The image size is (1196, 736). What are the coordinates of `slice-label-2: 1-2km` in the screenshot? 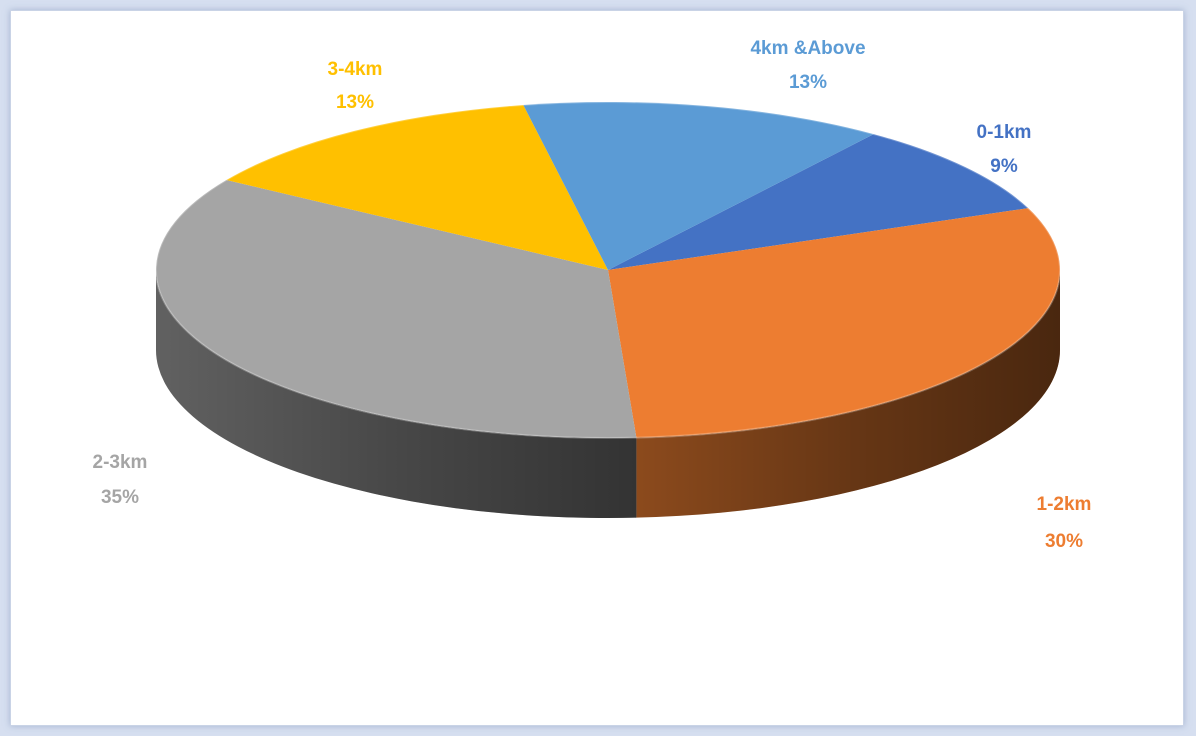 It's located at (1064, 504).